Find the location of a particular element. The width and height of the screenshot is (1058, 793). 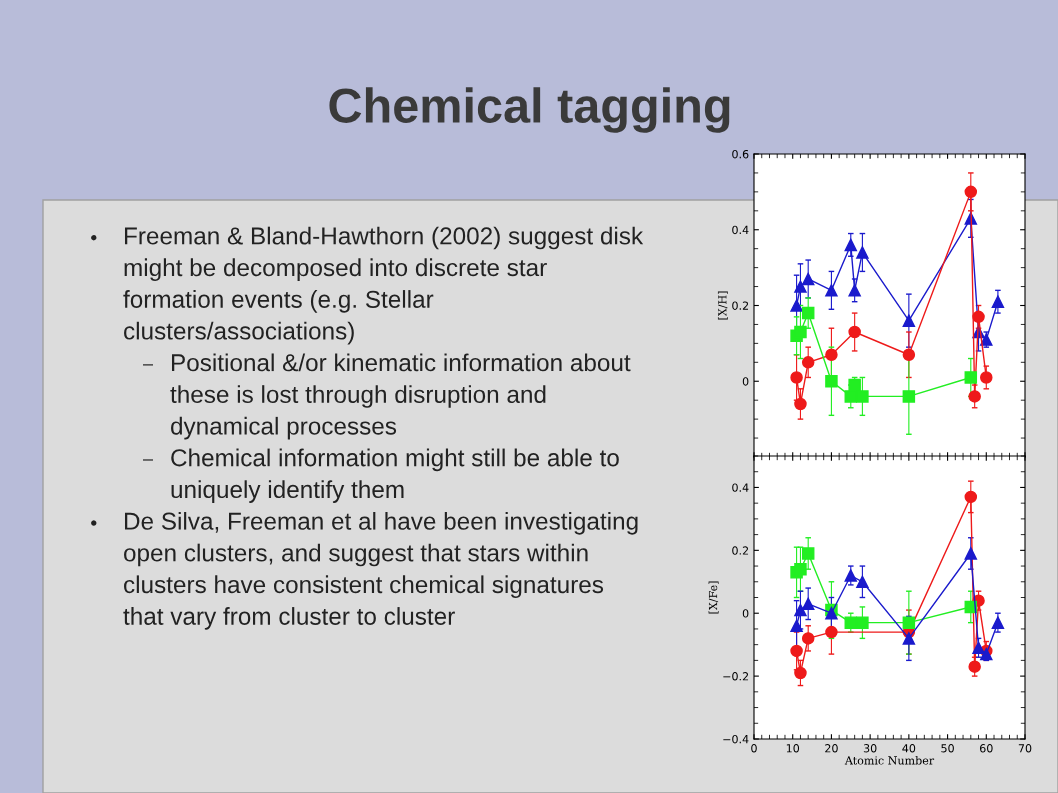

x-tick-label: 60 is located at coordinates (986, 748).